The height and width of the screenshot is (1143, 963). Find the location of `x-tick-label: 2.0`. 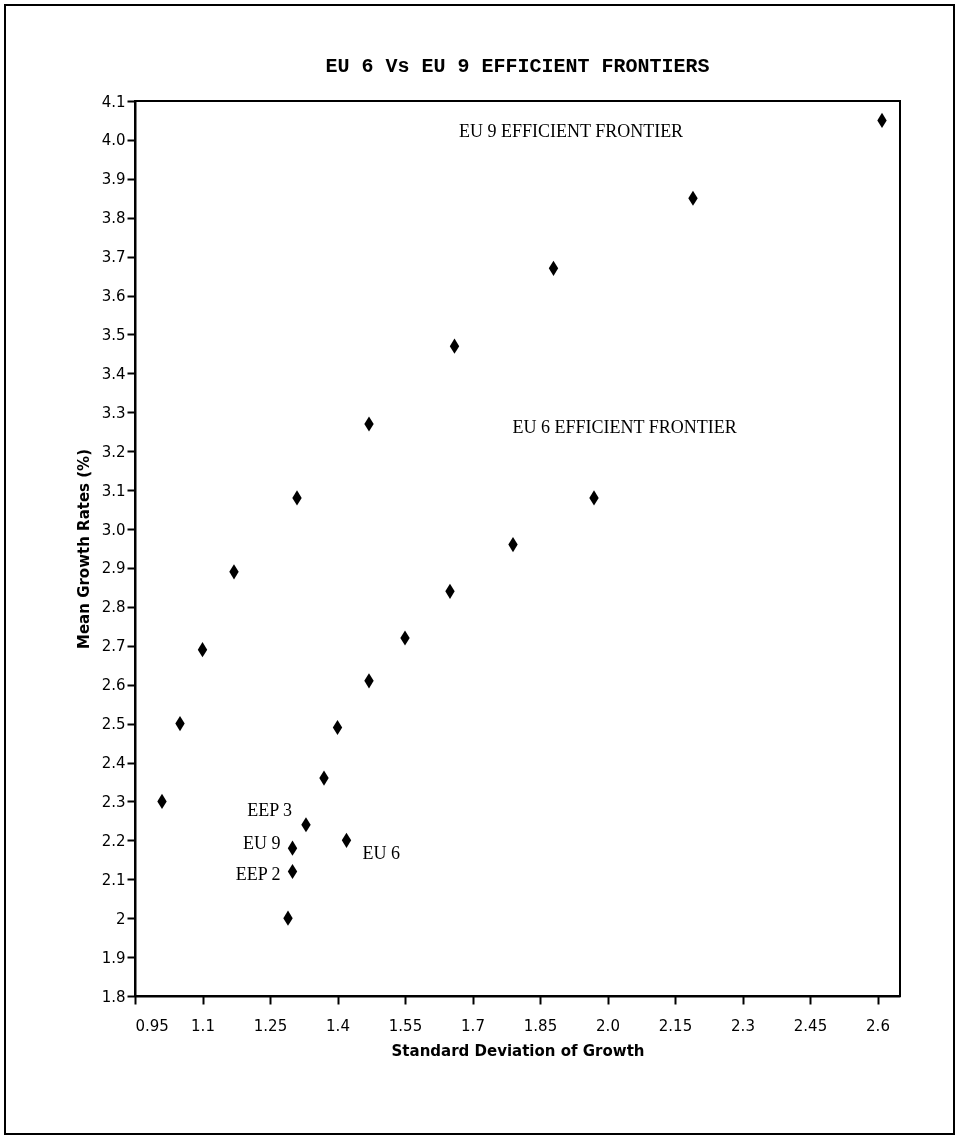

x-tick-label: 2.0 is located at coordinates (608, 1025).